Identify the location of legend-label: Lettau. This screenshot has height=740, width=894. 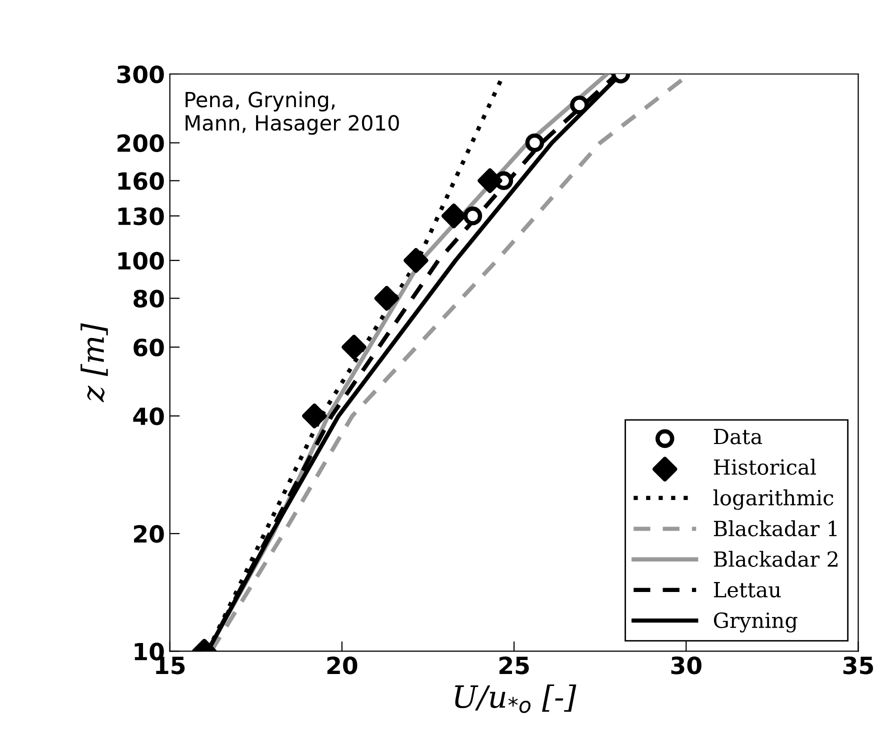
(747, 590).